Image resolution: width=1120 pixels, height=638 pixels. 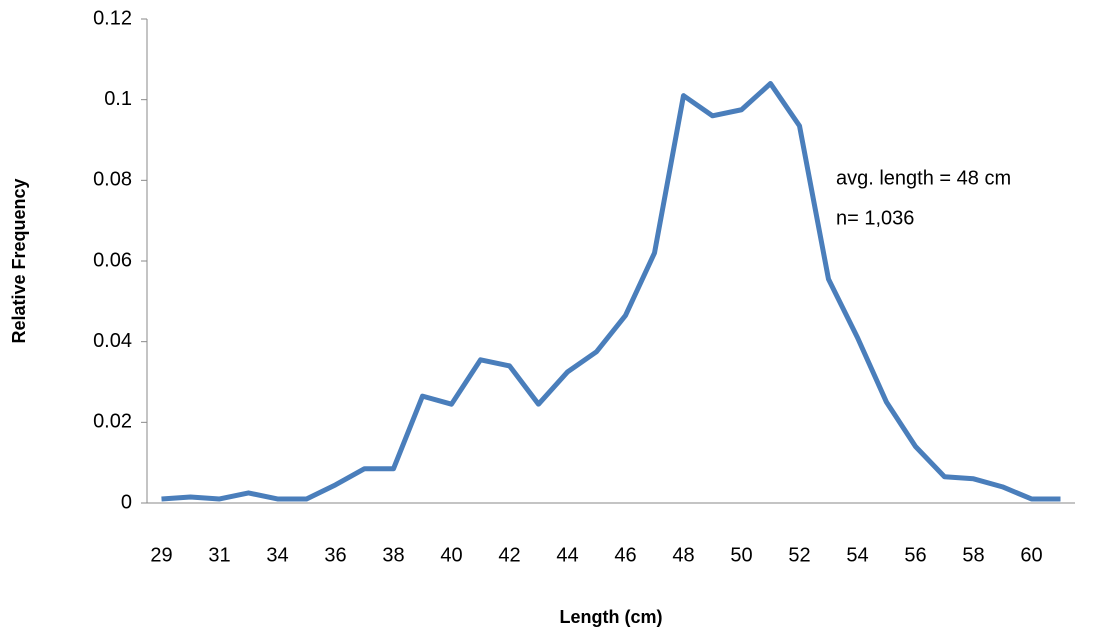 What do you see at coordinates (875, 218) in the screenshot?
I see `annotation: n= 1,036` at bounding box center [875, 218].